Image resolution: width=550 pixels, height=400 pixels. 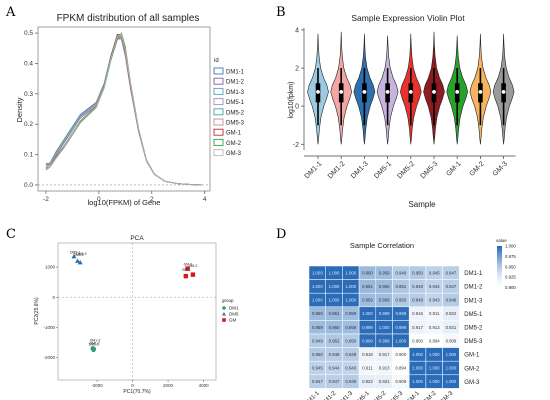 I want to click on density-y-tick-label: 0.4, so click(x=28, y=63).